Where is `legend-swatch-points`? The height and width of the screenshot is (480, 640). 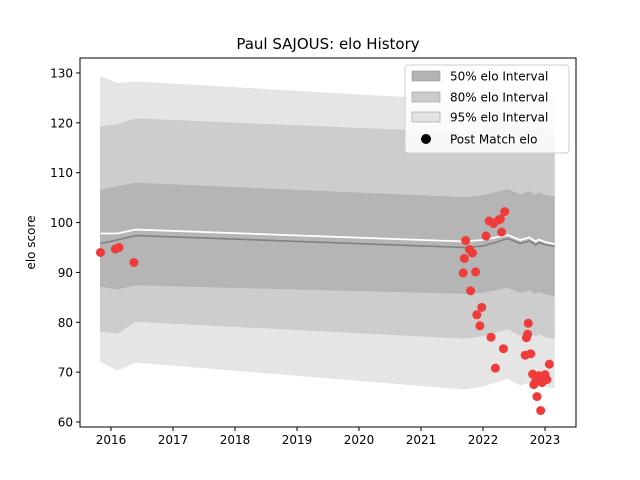 legend-swatch-points is located at coordinates (426, 139).